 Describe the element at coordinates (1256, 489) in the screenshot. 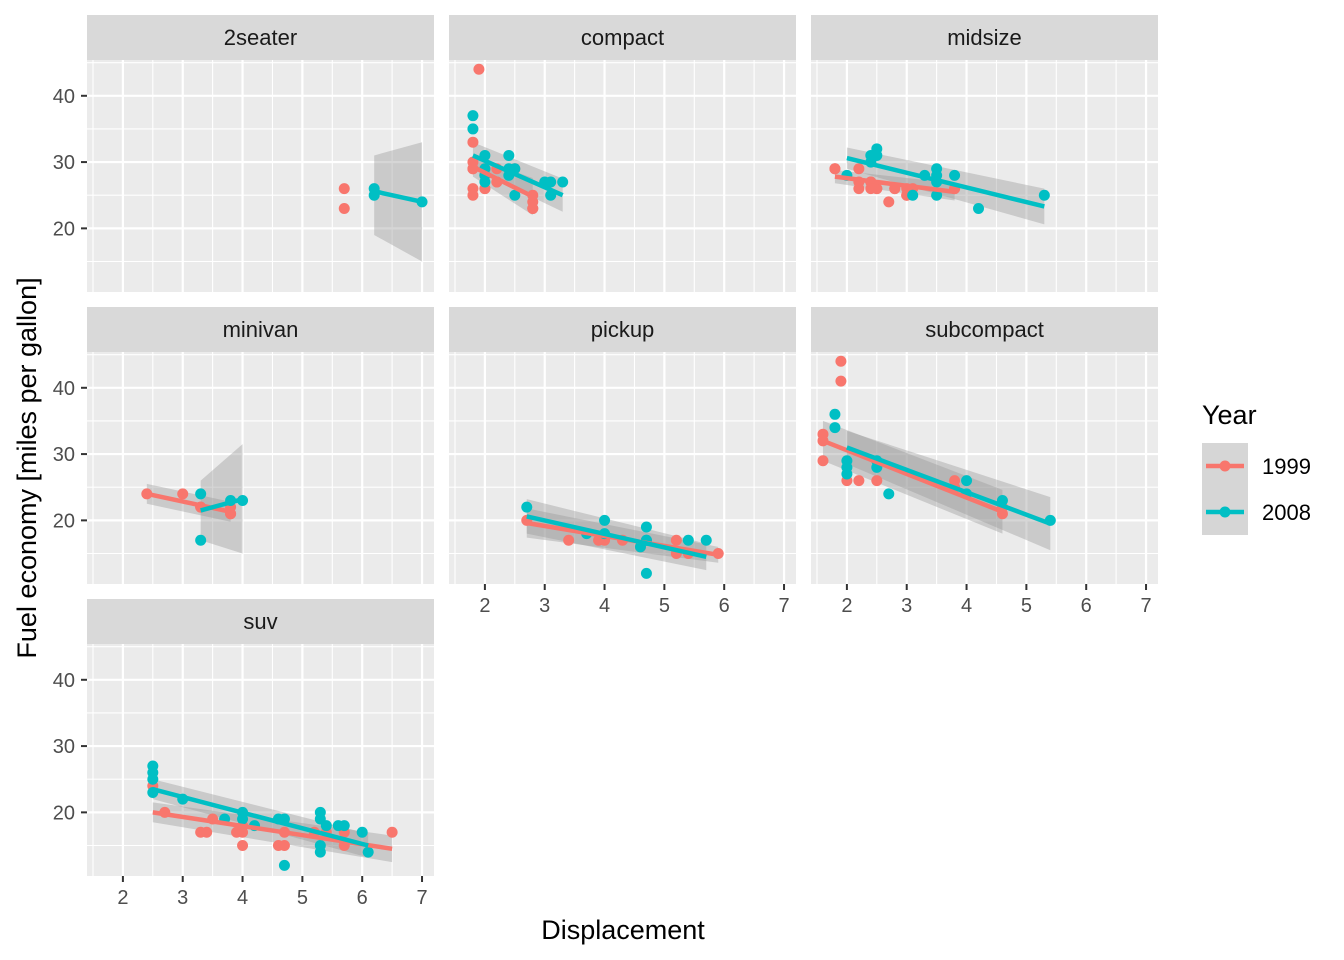

I see `legend-keys: 1999 2008` at that location.